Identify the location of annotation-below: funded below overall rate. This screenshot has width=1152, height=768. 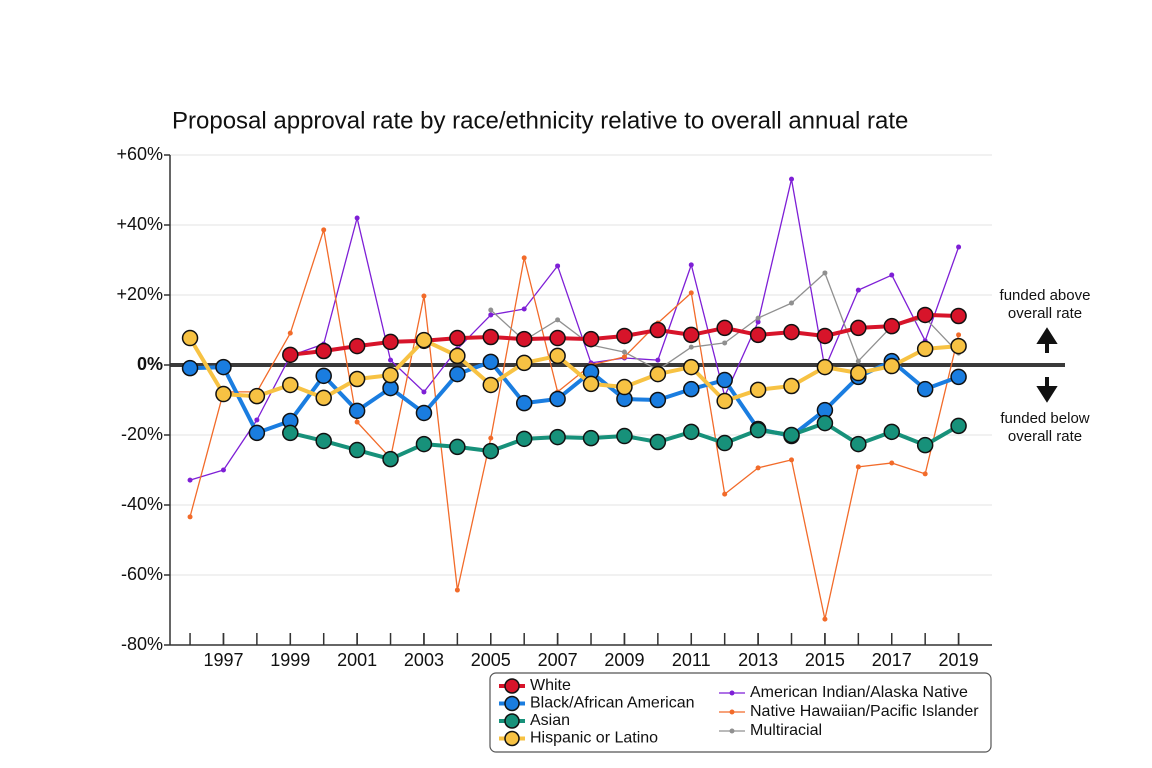
(1045, 411).